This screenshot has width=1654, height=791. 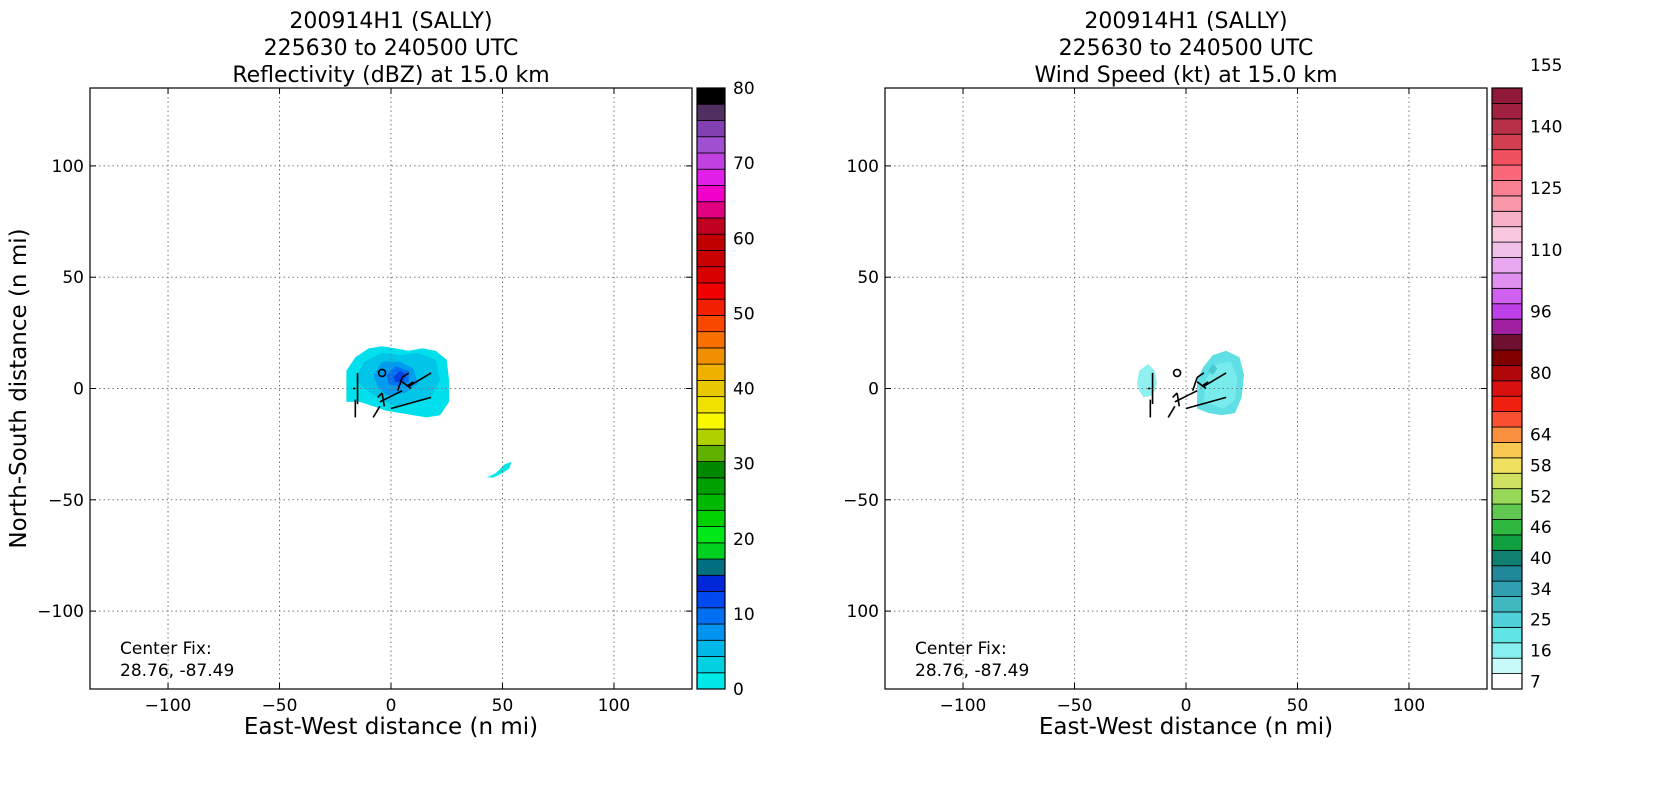 What do you see at coordinates (1185, 75) in the screenshot?
I see `chart-title-line-3: Wind Speed (kt) at 15.0 km` at bounding box center [1185, 75].